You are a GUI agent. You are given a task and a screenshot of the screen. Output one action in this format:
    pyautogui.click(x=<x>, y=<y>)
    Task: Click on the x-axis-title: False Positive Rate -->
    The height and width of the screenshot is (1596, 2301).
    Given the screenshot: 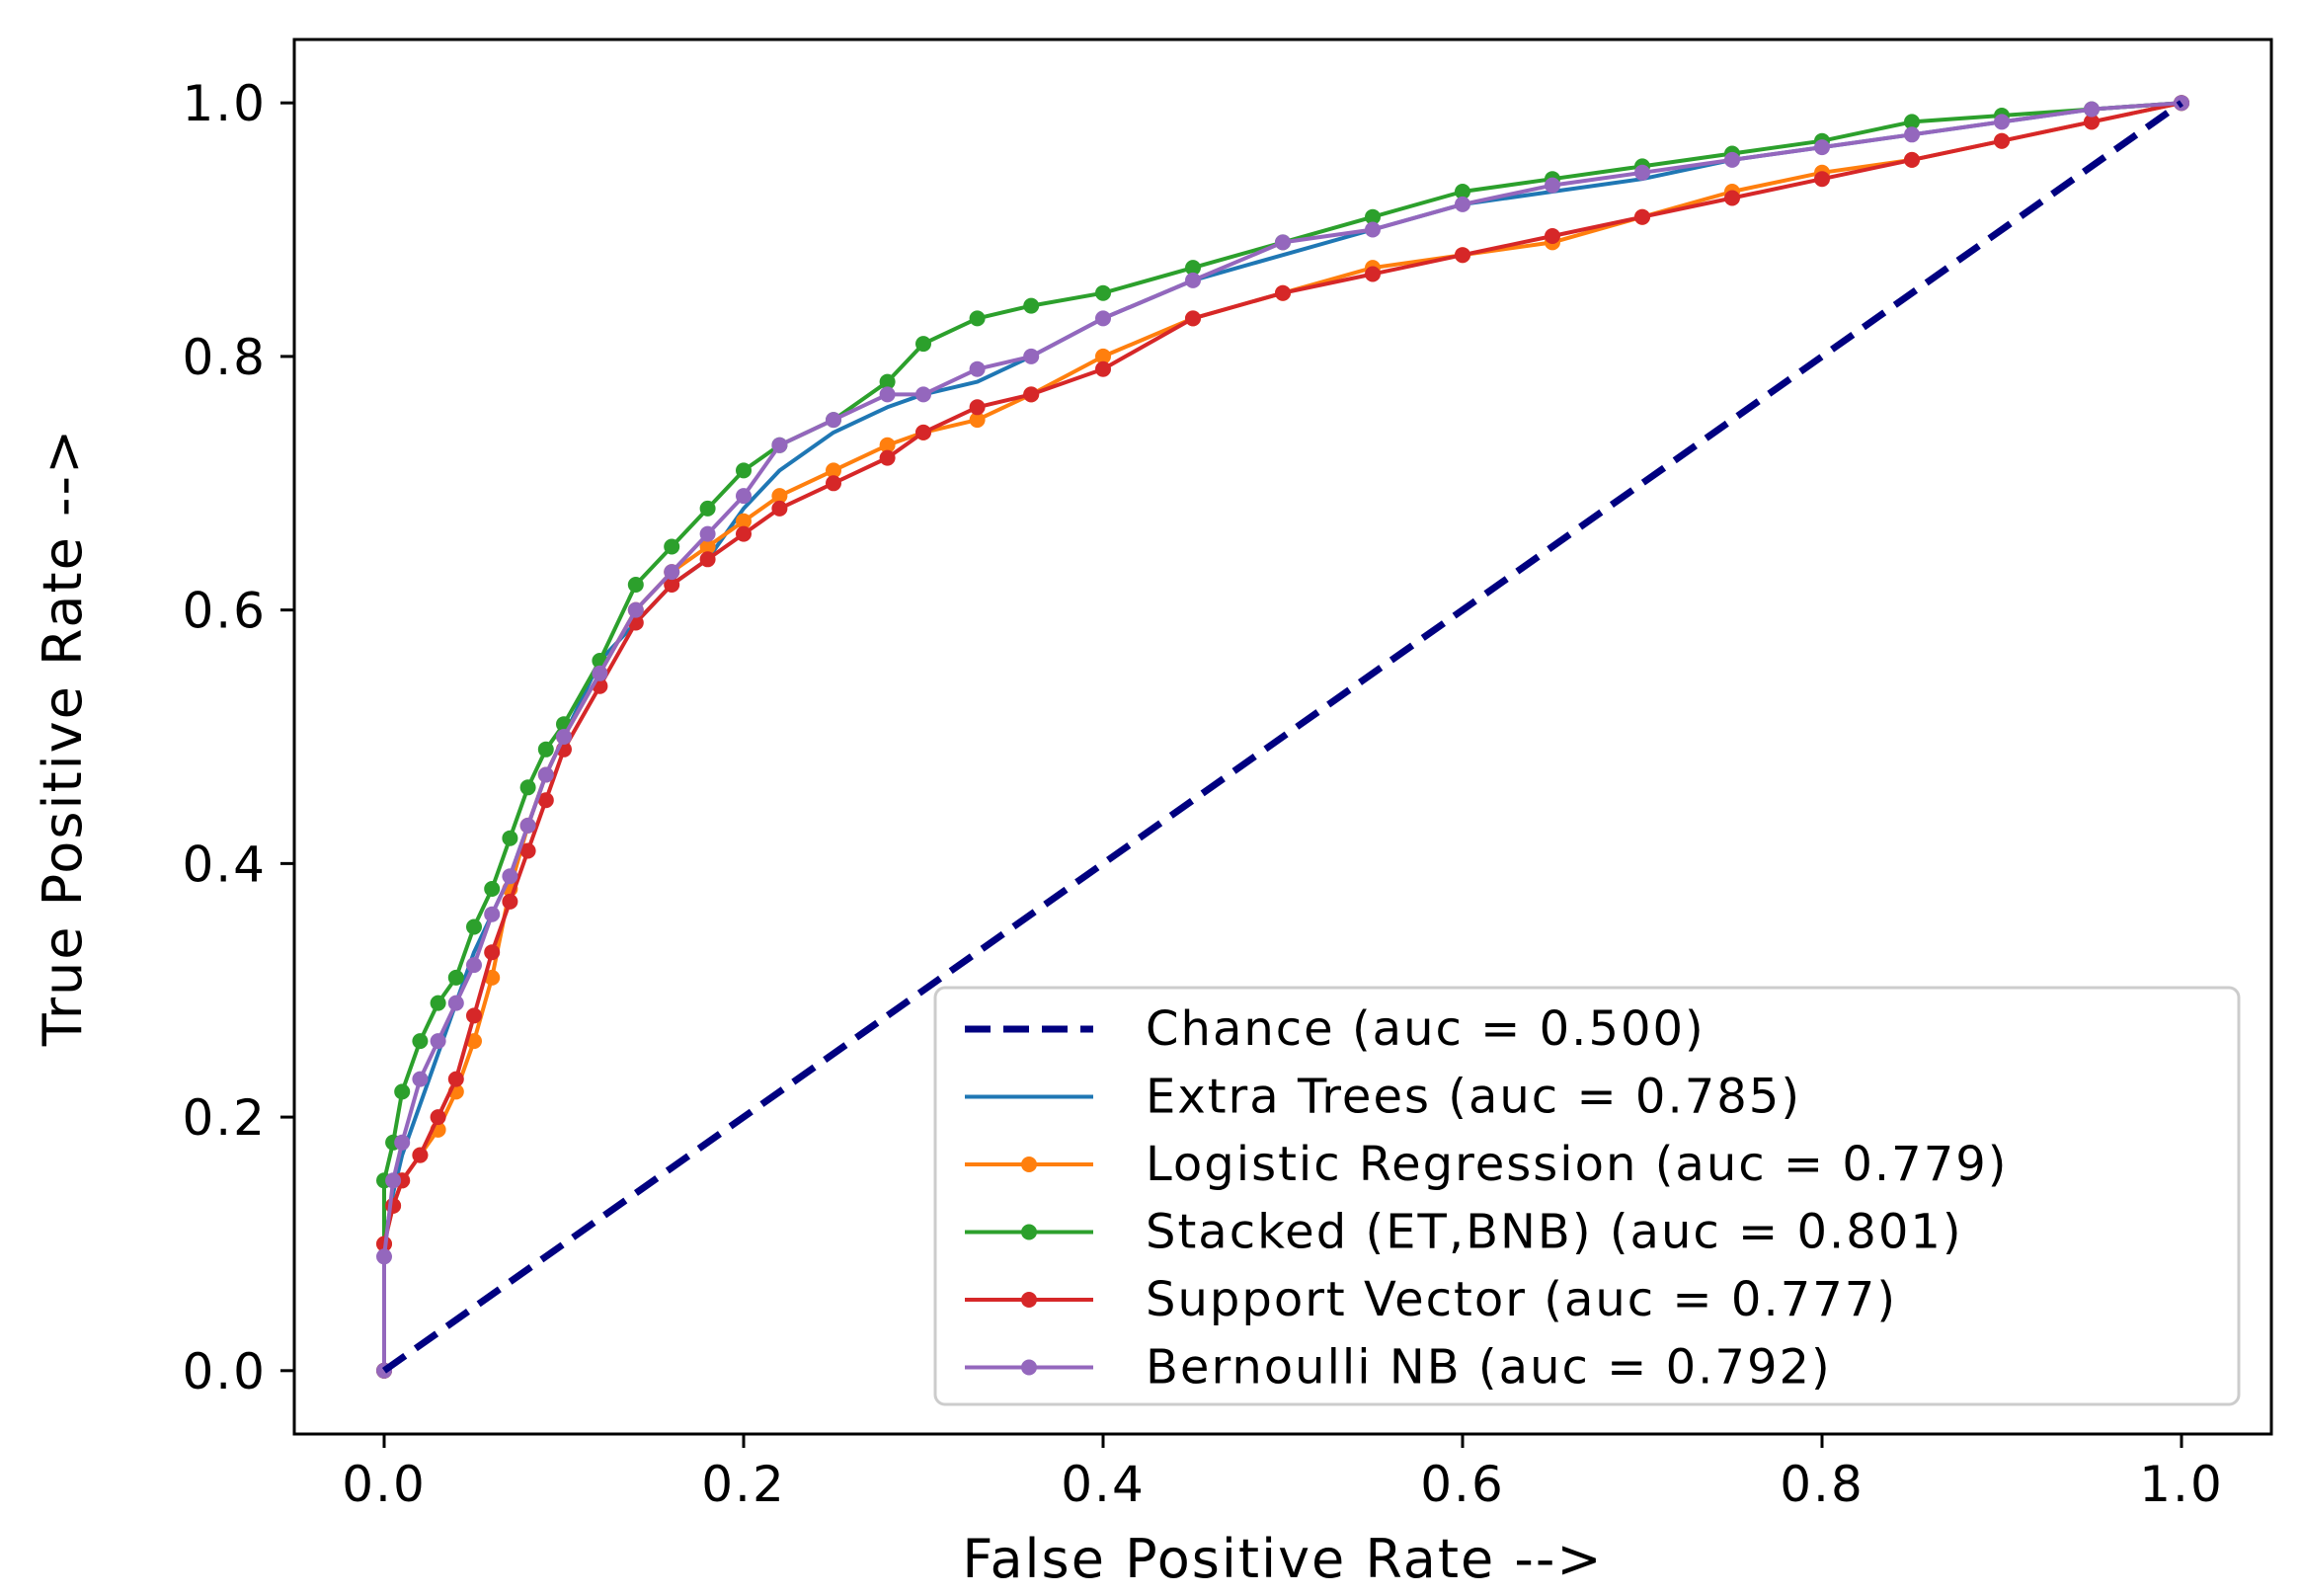 What is the action you would take?
    pyautogui.click(x=1282, y=1559)
    